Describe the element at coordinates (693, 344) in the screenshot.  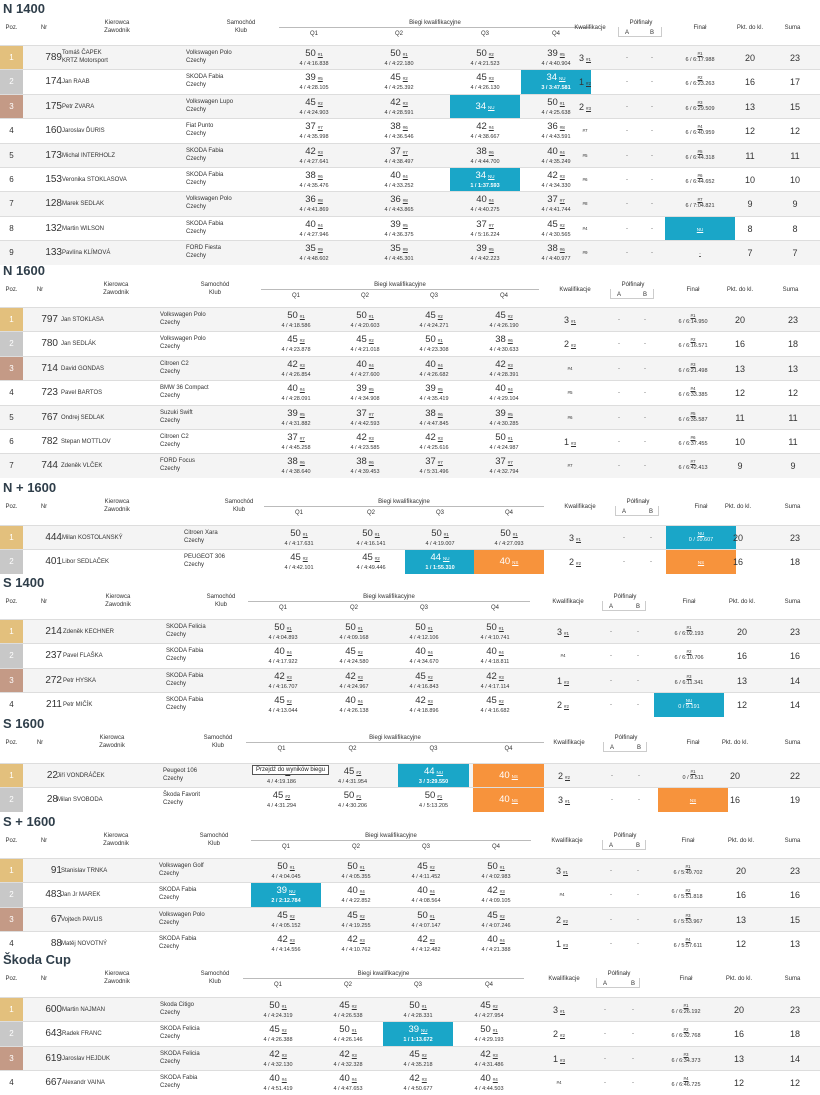
I see `final-result: #2 6 / 6:16.571` at that location.